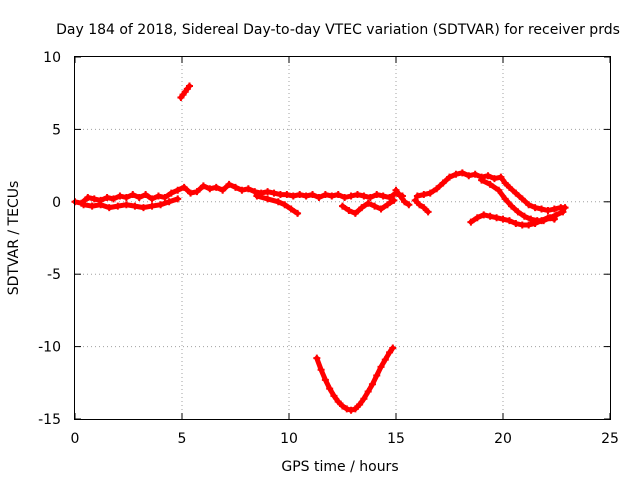  What do you see at coordinates (368, 206) in the screenshot?
I see `series-lower-strand-c` at bounding box center [368, 206].